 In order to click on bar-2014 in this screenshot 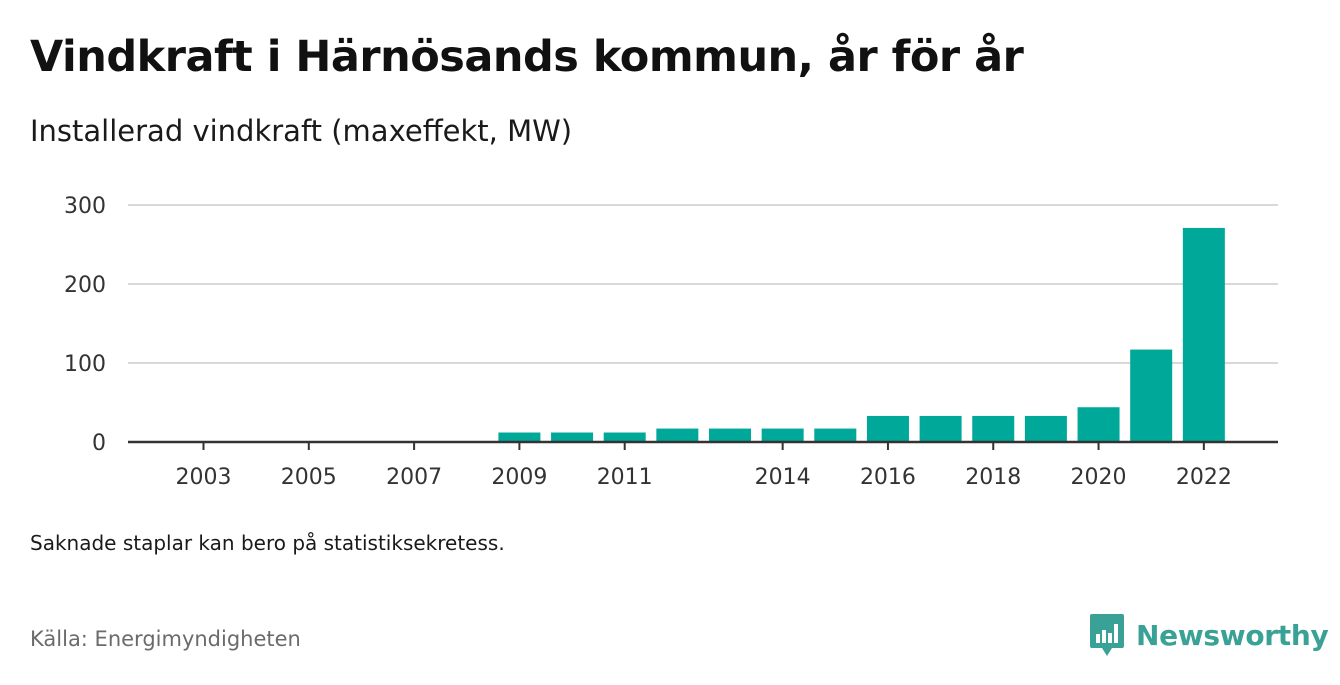, I will do `click(782, 435)`.